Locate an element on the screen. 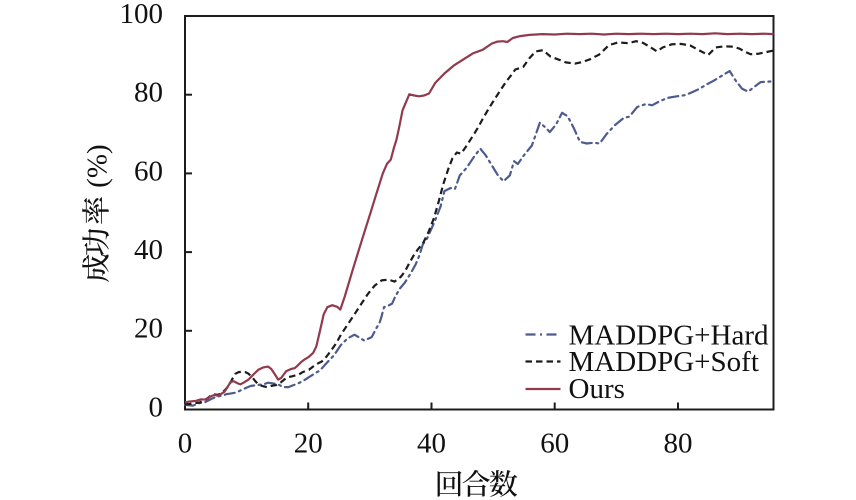 The width and height of the screenshot is (856, 500). svg-text: MADDPG+Hard is located at coordinates (669, 336).